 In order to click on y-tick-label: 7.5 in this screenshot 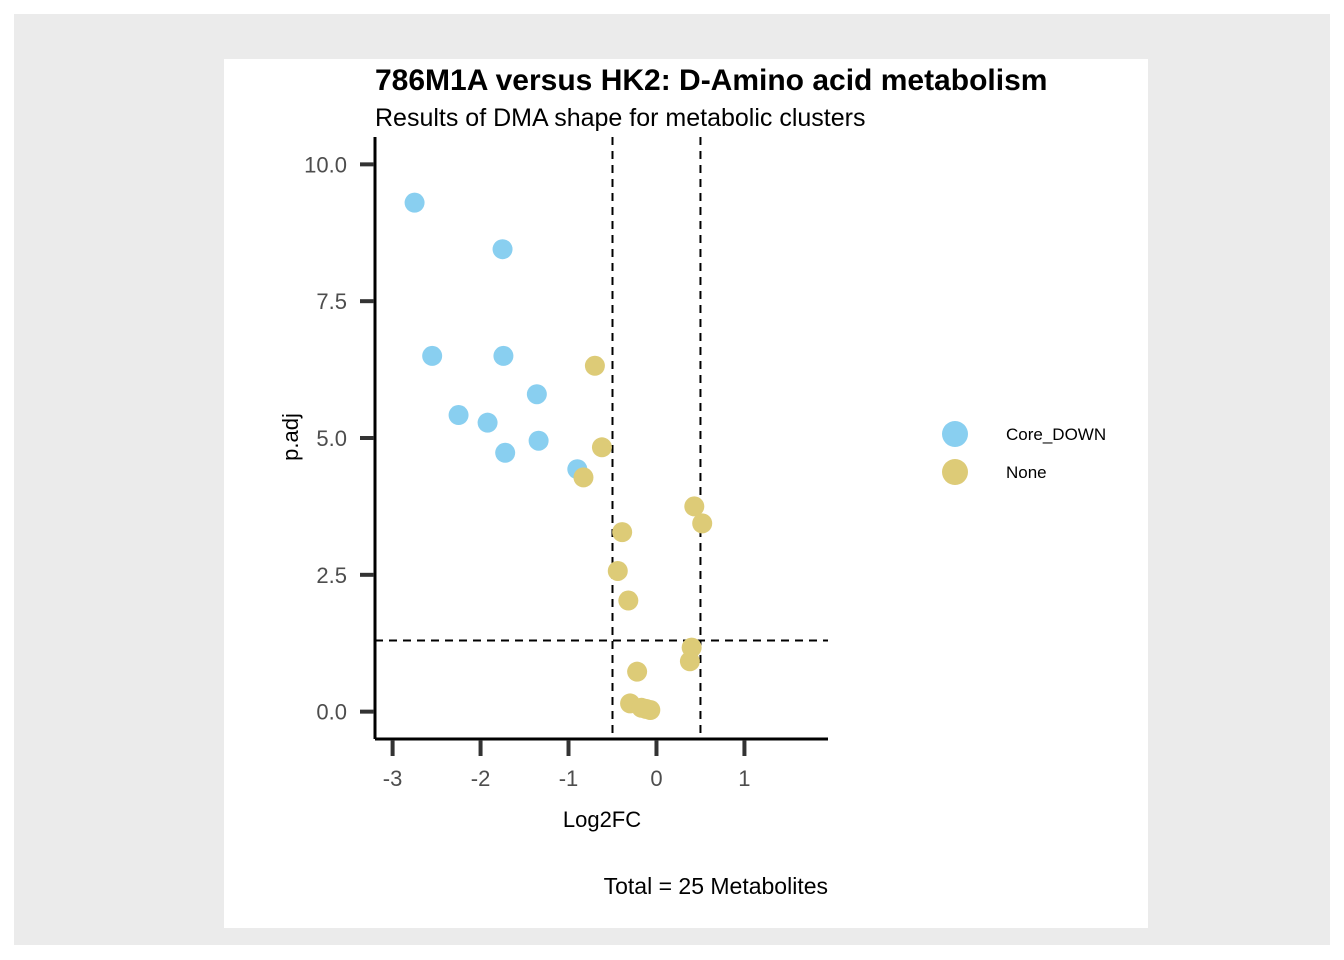, I will do `click(331, 301)`.